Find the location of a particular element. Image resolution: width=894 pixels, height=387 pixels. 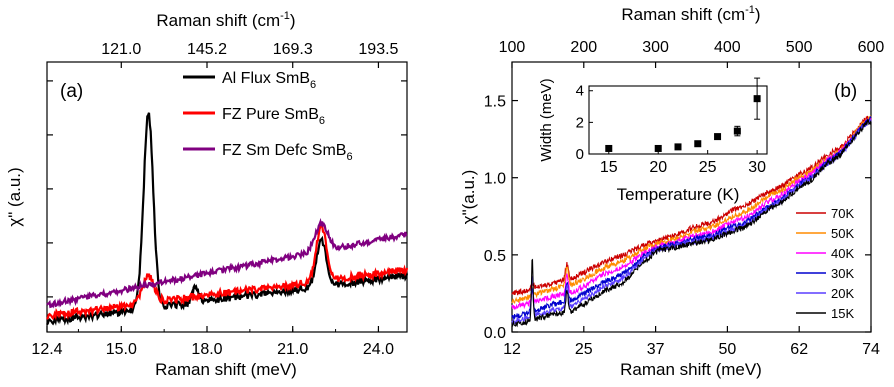

inset-x-axis-title: Temperature (K) is located at coordinates (678, 194).